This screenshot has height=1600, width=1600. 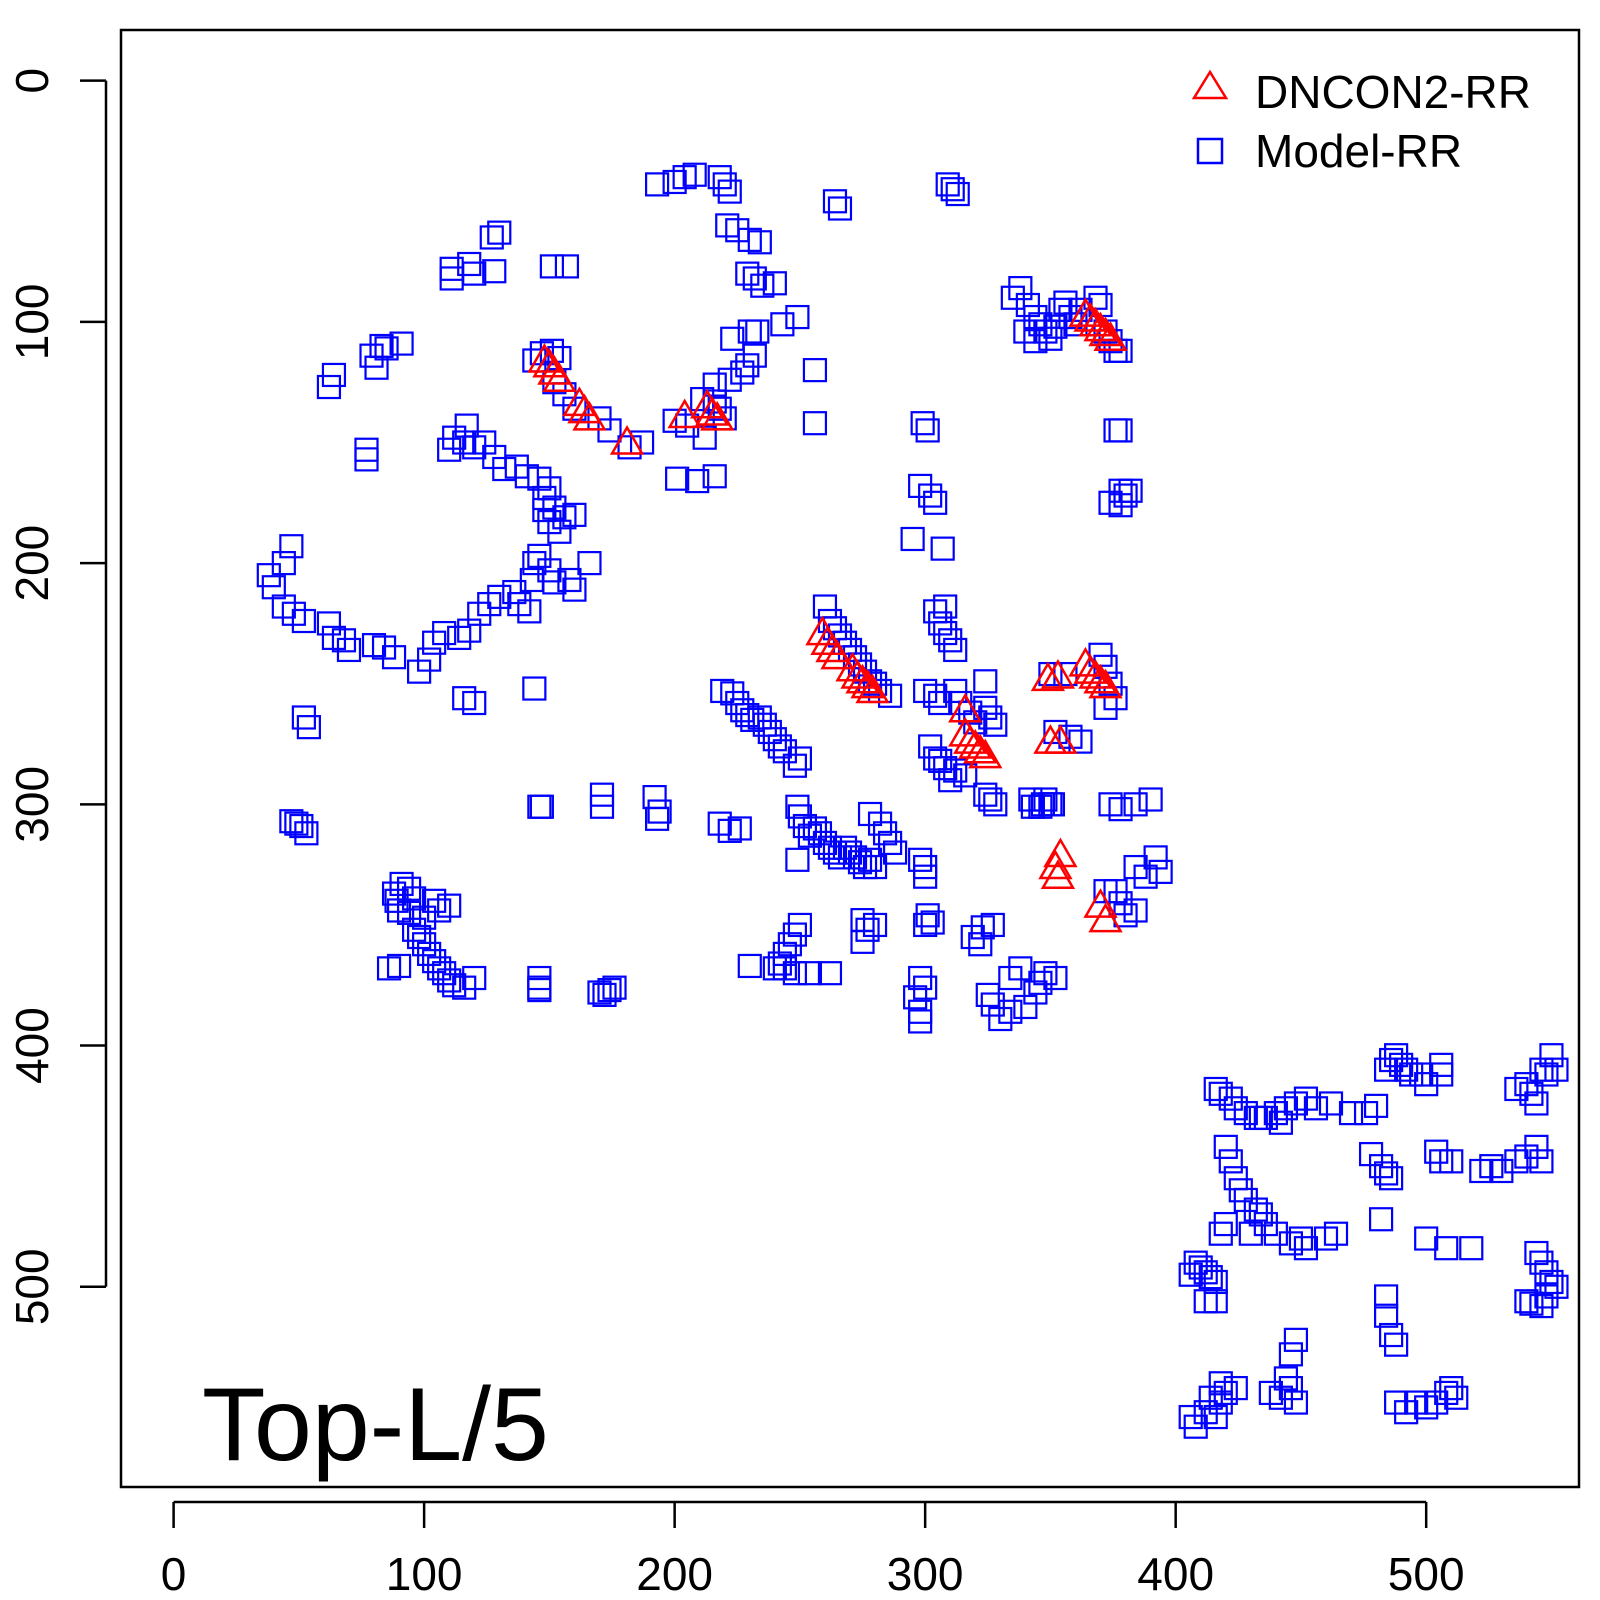 I want to click on x-tick-label: 300, so click(x=925, y=1574).